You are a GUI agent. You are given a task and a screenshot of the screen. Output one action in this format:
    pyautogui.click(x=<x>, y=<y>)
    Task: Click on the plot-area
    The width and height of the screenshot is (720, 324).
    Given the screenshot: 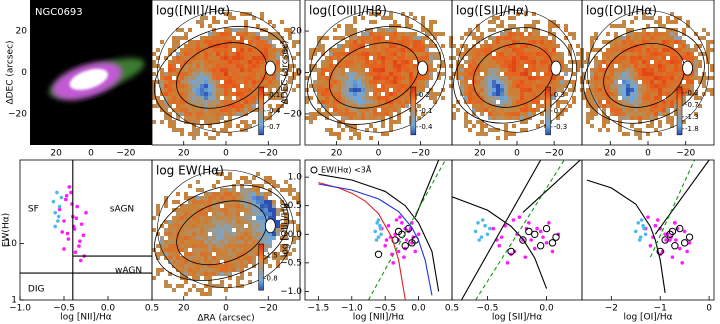 What is the action you would take?
    pyautogui.click(x=648, y=226)
    